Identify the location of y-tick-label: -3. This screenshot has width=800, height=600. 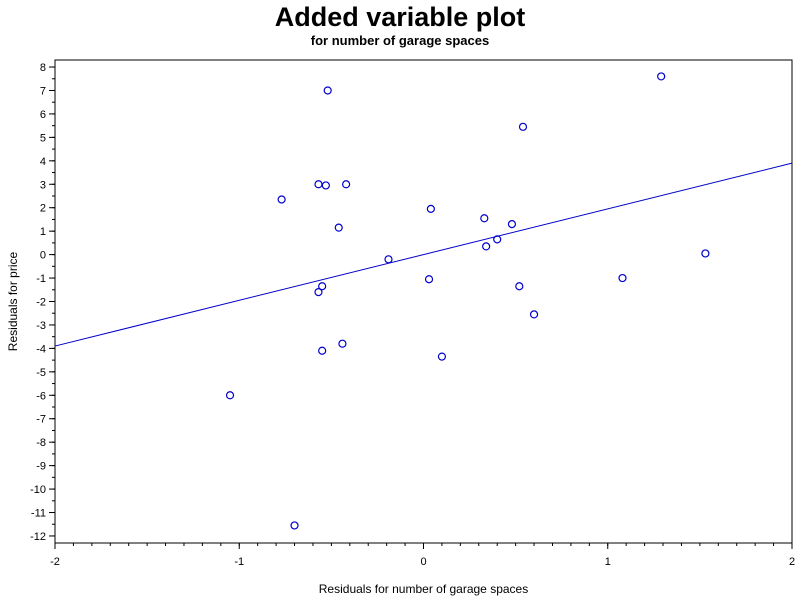
(41, 326).